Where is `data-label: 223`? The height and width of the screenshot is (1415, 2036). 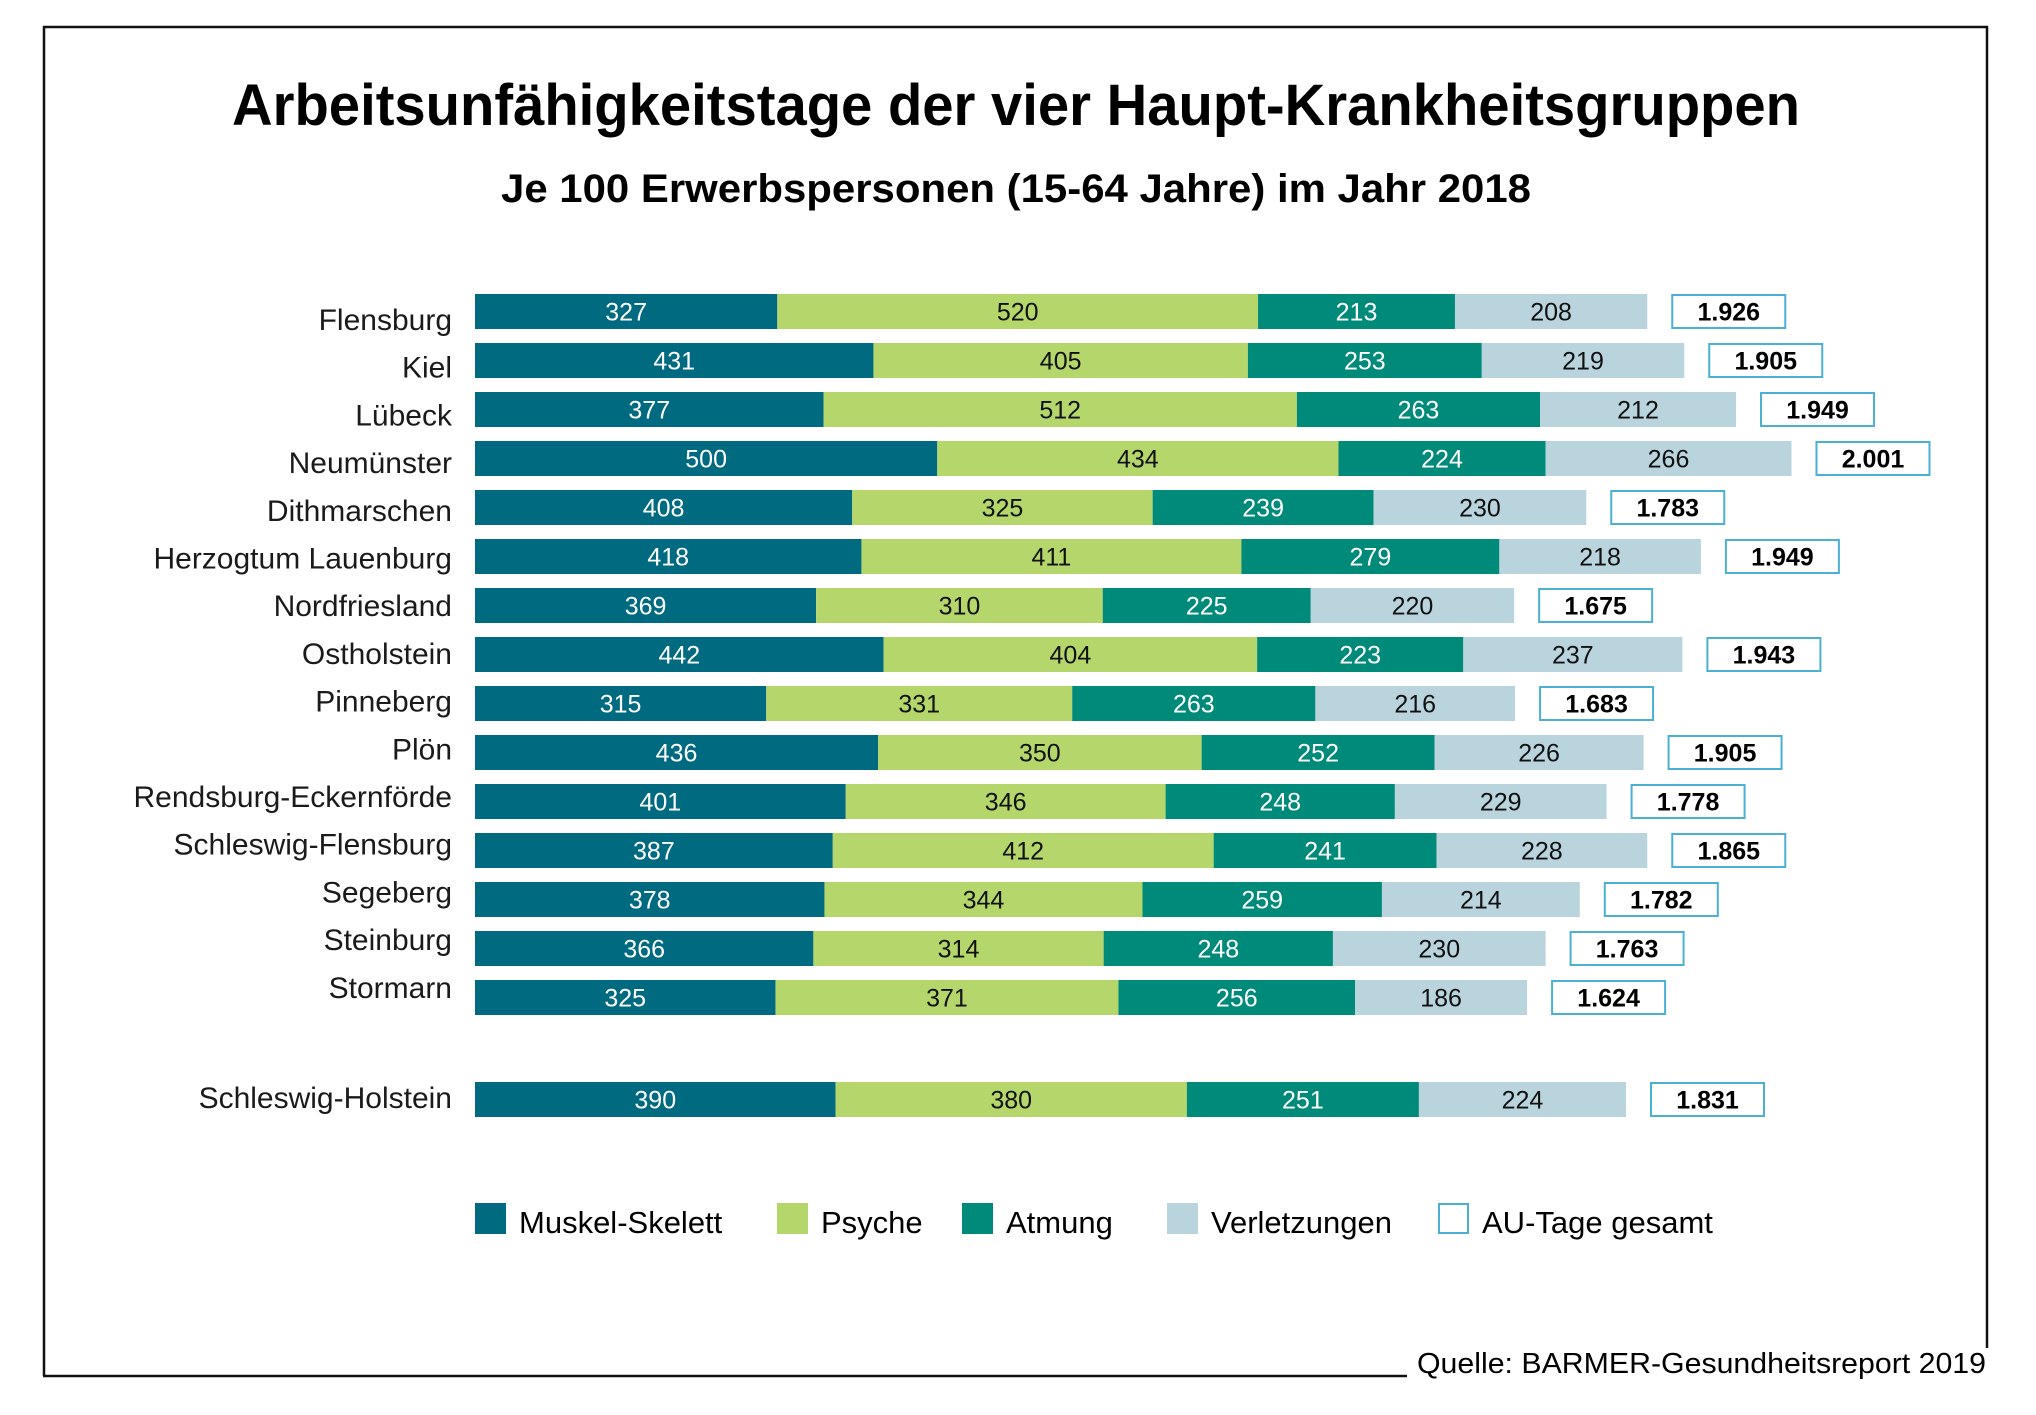 data-label: 223 is located at coordinates (1360, 656).